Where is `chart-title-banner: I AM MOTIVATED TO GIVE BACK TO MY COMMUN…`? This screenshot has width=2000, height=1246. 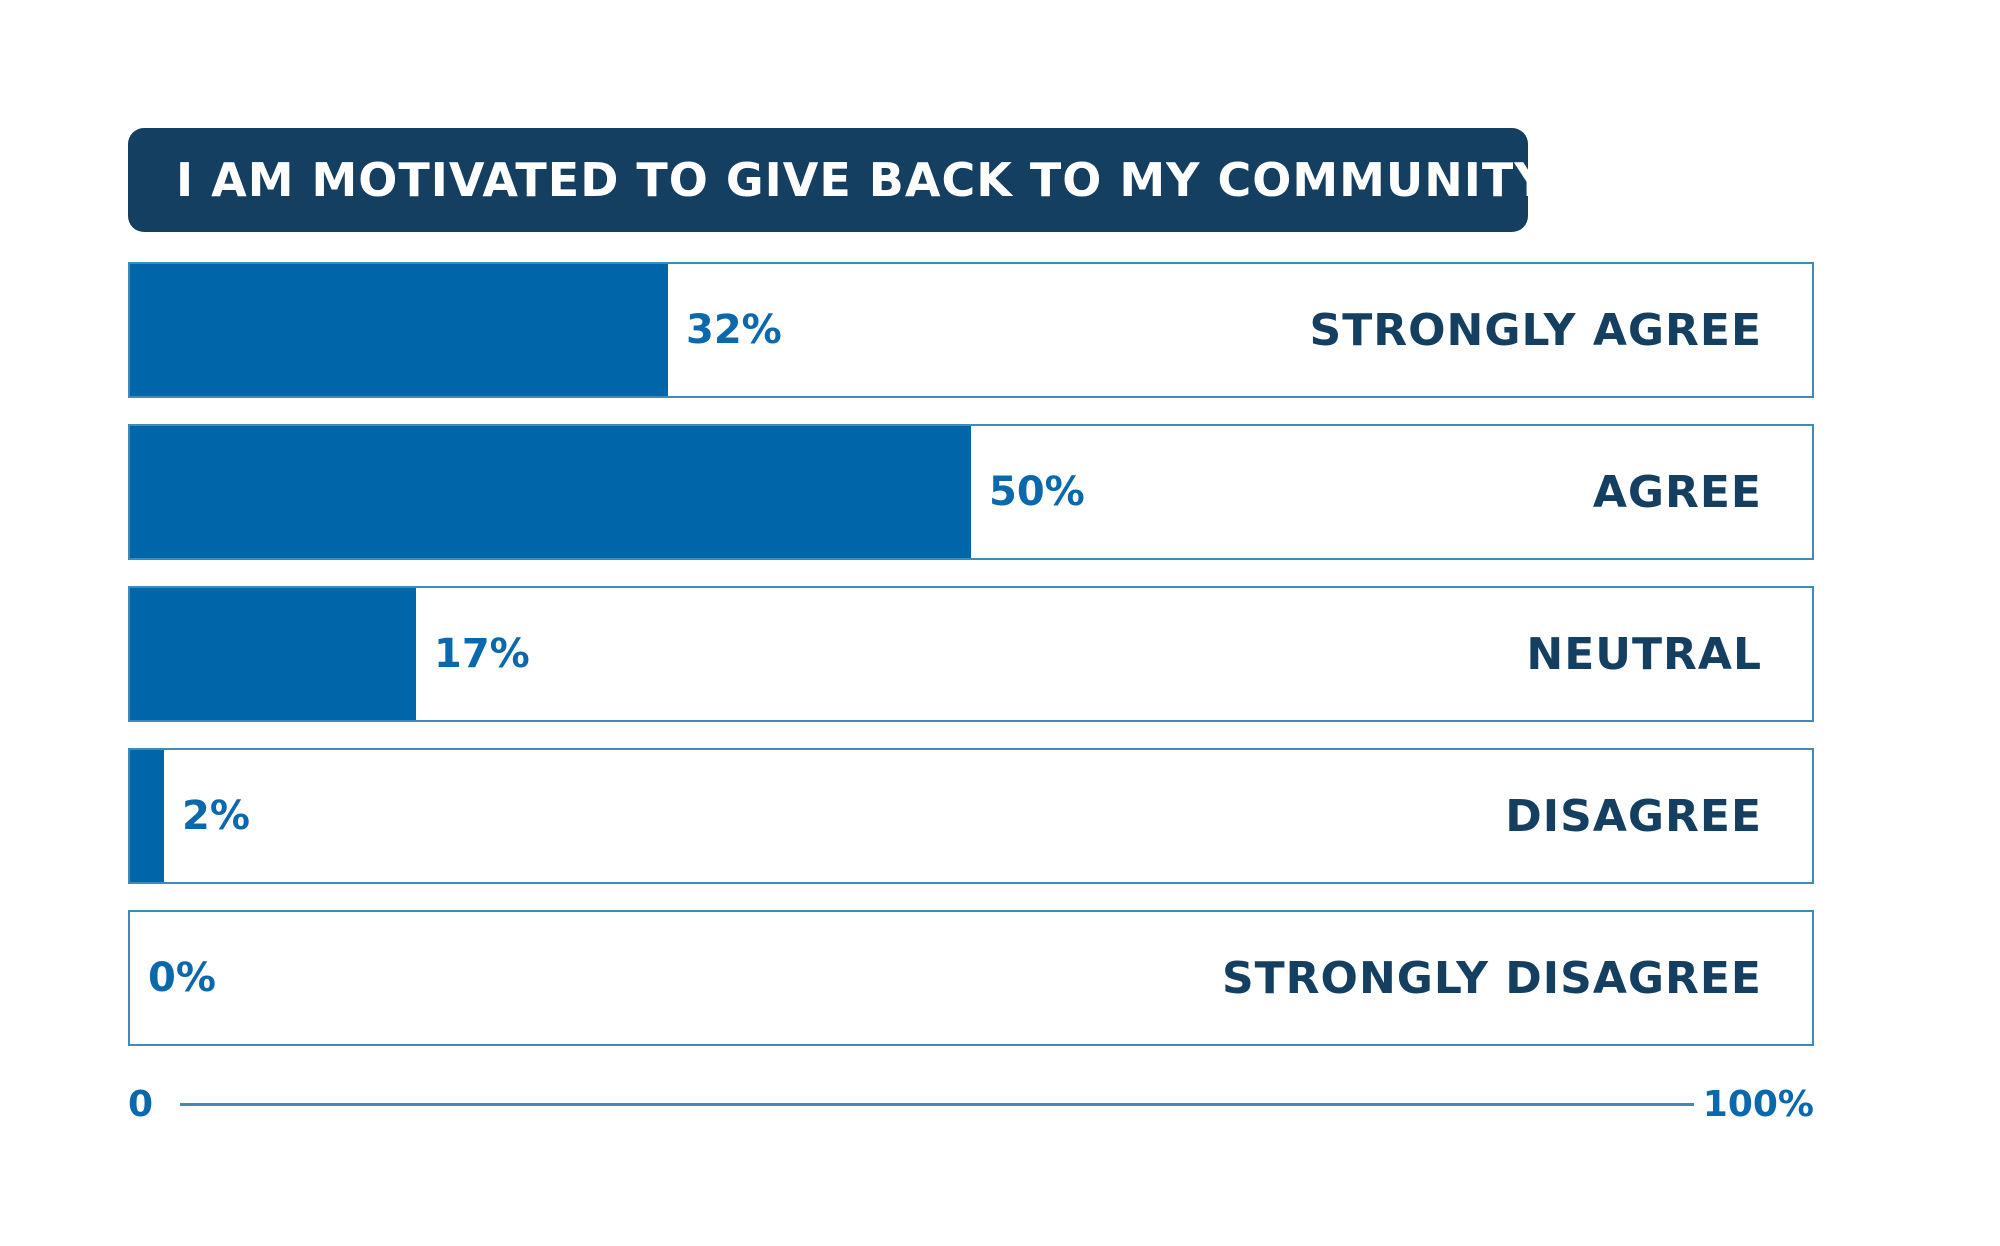 chart-title-banner: I AM MOTIVATED TO GIVE BACK TO MY COMMUN… is located at coordinates (838, 180).